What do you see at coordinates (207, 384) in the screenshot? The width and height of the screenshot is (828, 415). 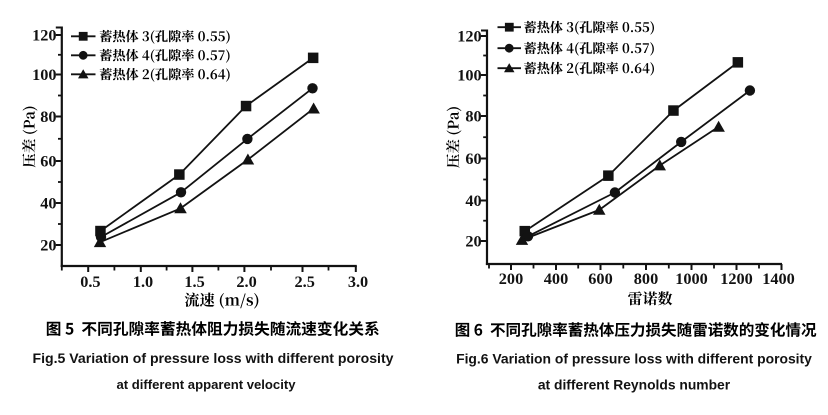 I see `svg-text: at different apparent velocity` at bounding box center [207, 384].